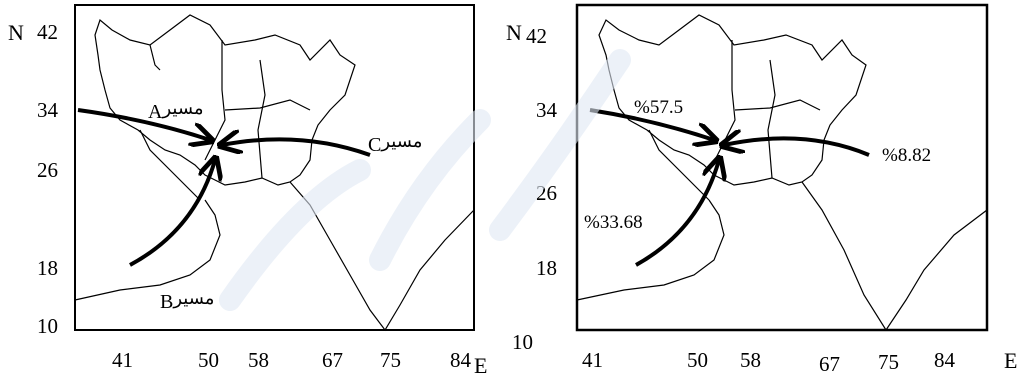  Describe the element at coordinates (47, 32) in the screenshot. I see `left-lat-tick-42: 42` at that location.